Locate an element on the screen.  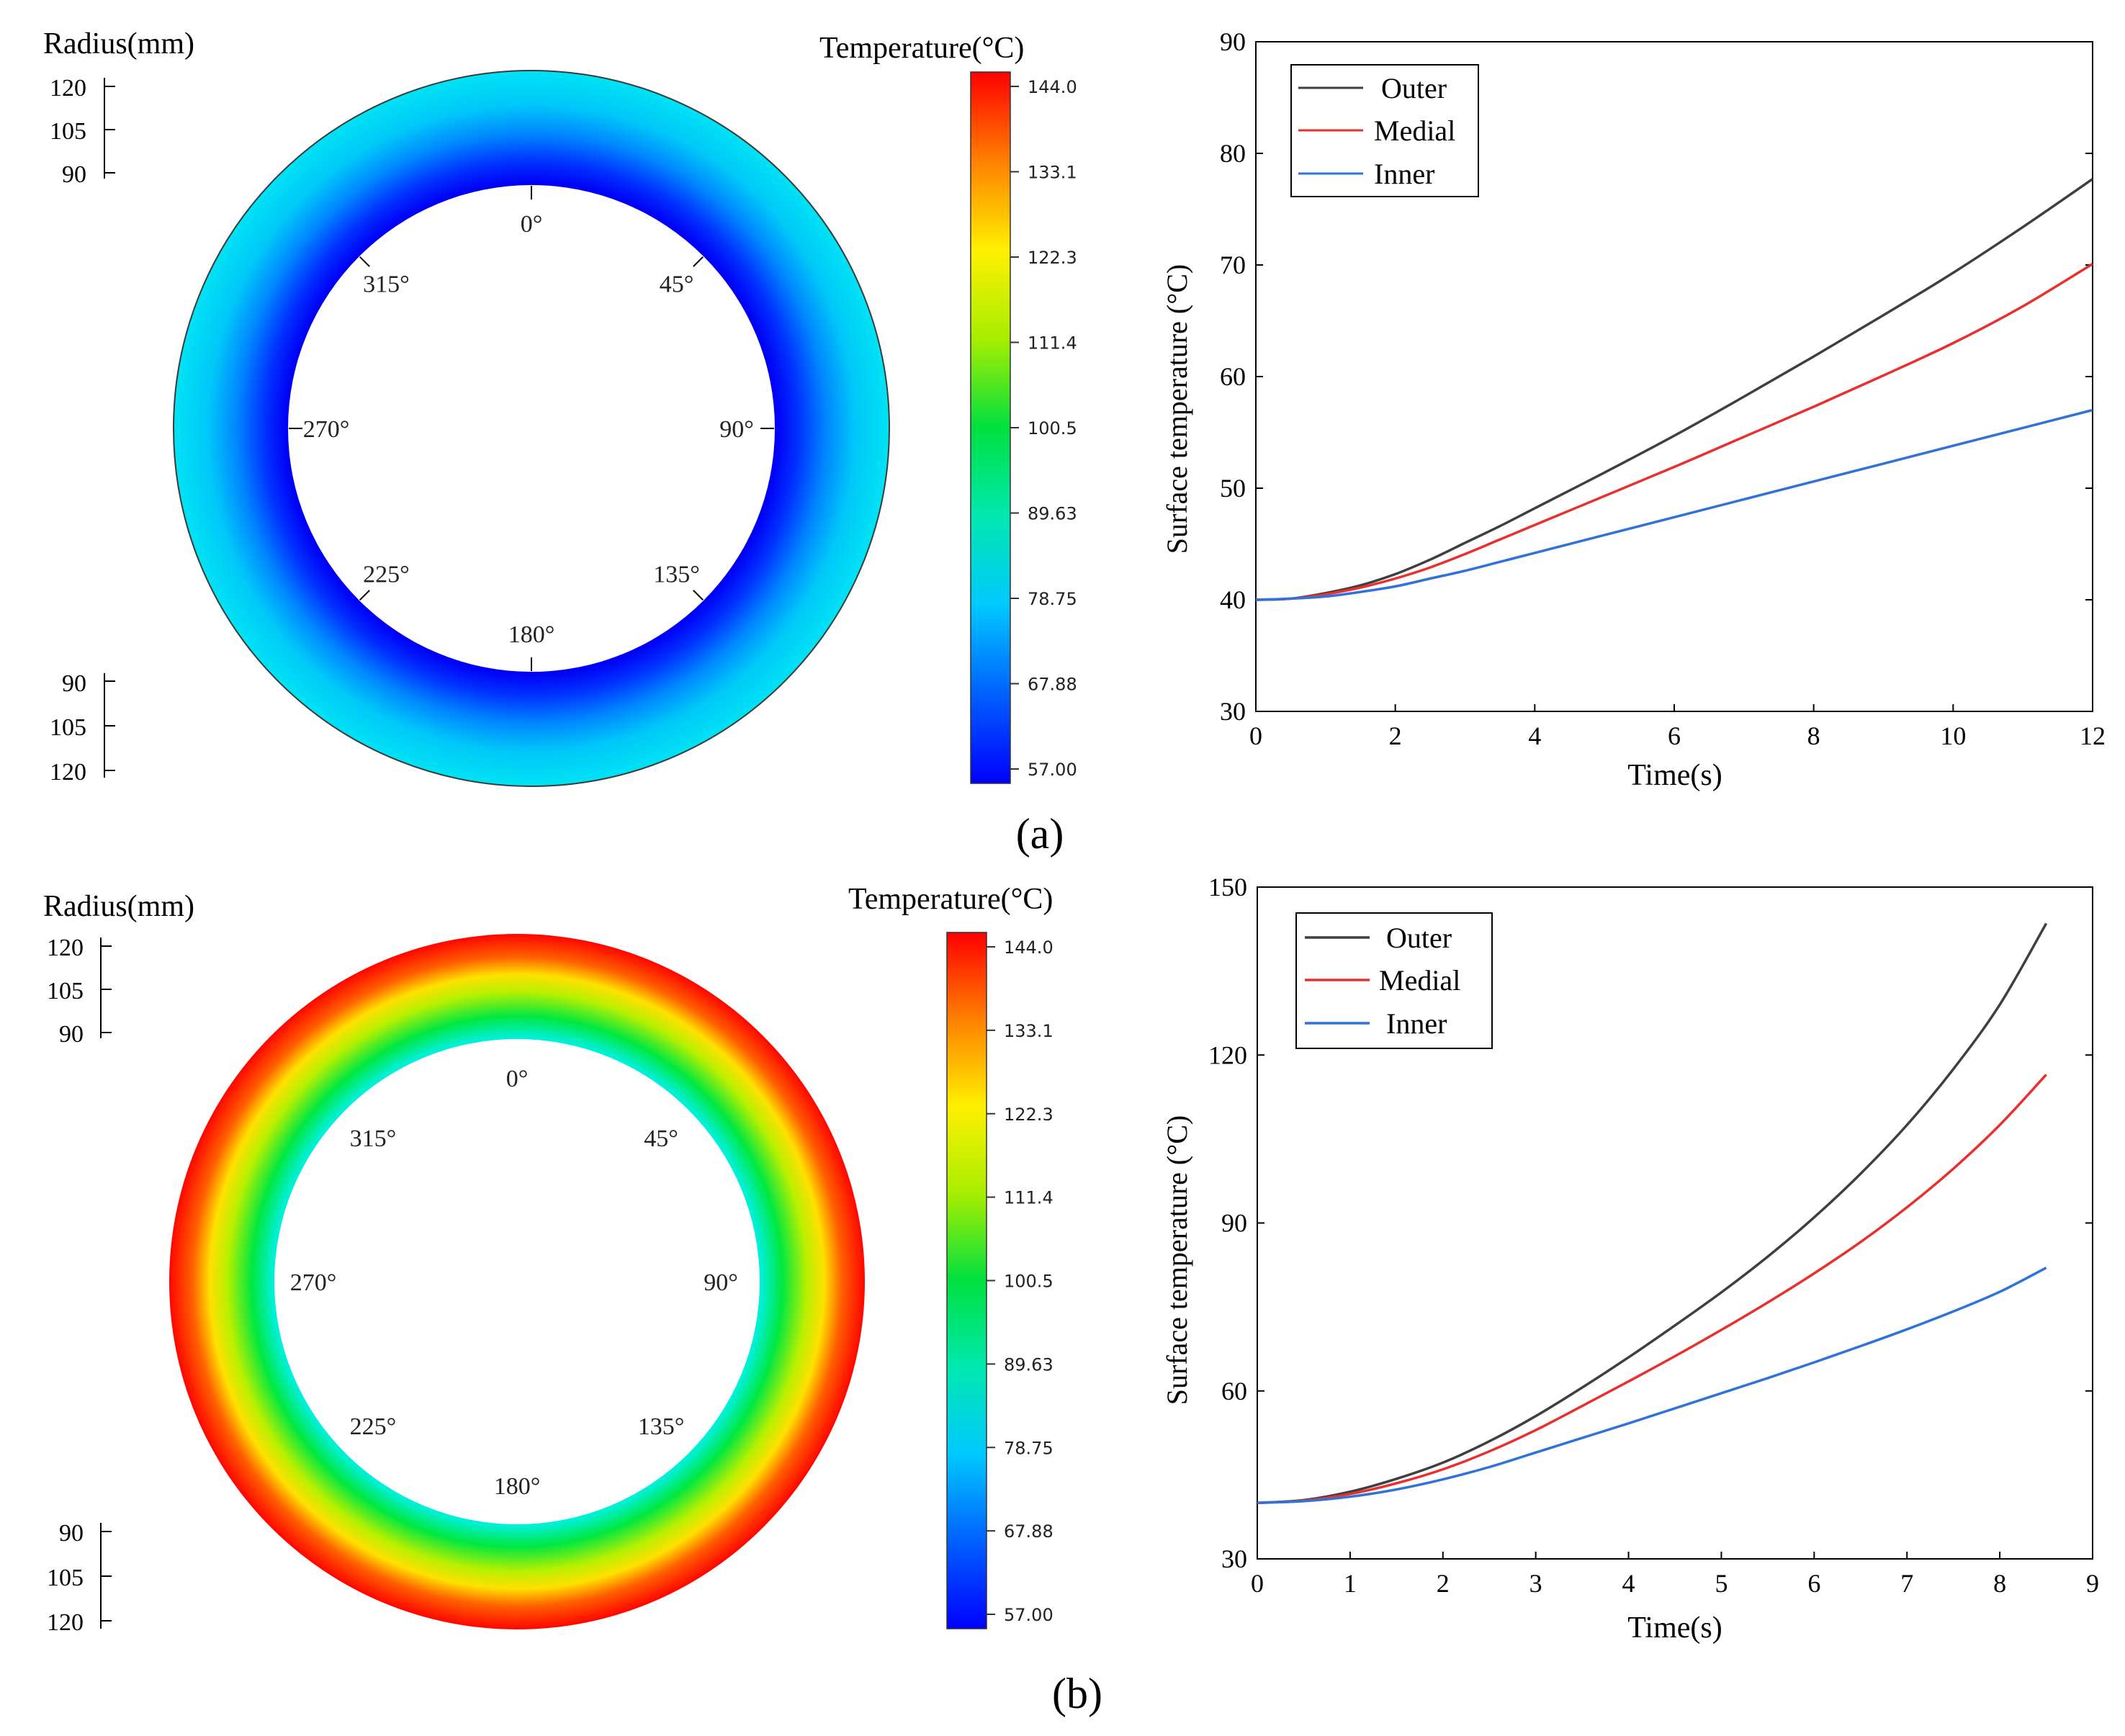
angle-label-b-90: 90° is located at coordinates (721, 1282).